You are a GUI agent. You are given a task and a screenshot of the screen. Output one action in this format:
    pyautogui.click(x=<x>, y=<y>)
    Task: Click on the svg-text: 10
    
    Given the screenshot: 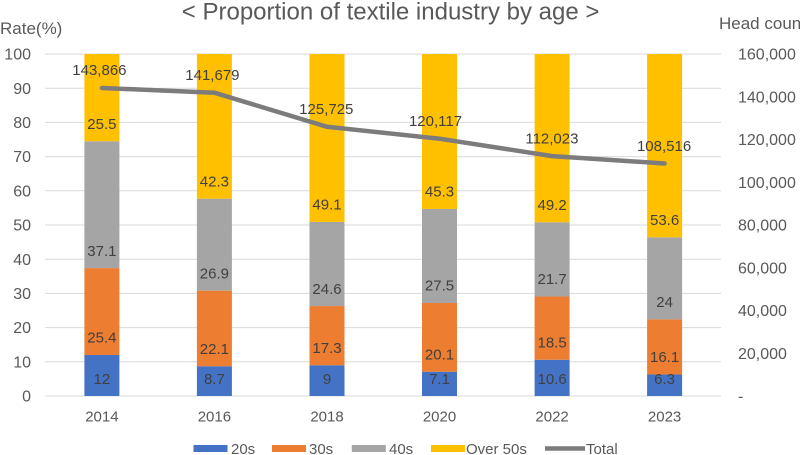 What is the action you would take?
    pyautogui.click(x=22, y=362)
    